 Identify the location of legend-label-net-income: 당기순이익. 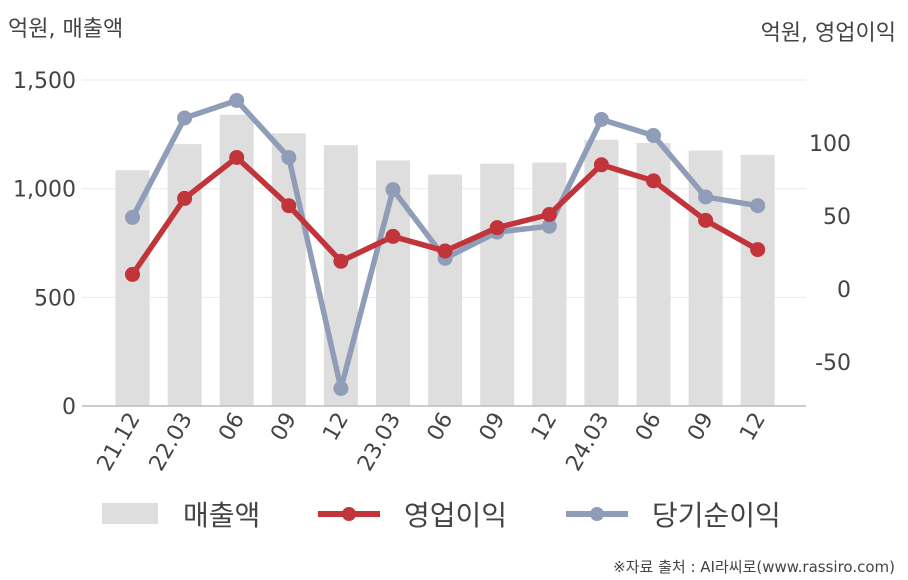
(716, 515).